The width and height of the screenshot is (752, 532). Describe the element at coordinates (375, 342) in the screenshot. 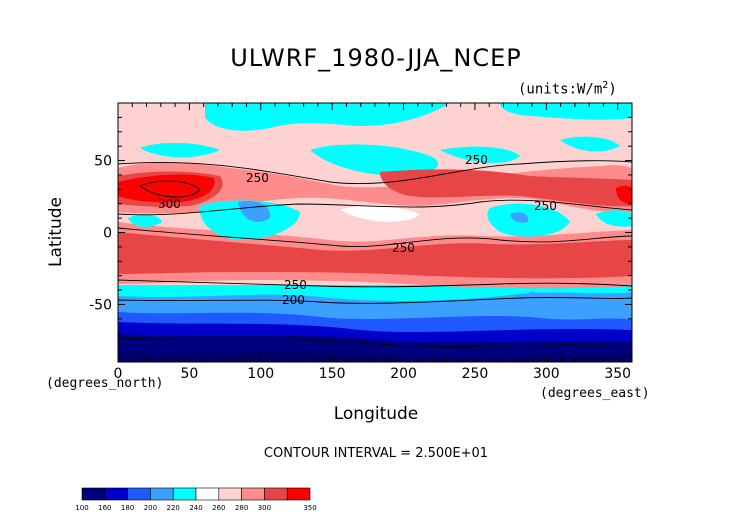

I see `contour-150-south` at that location.